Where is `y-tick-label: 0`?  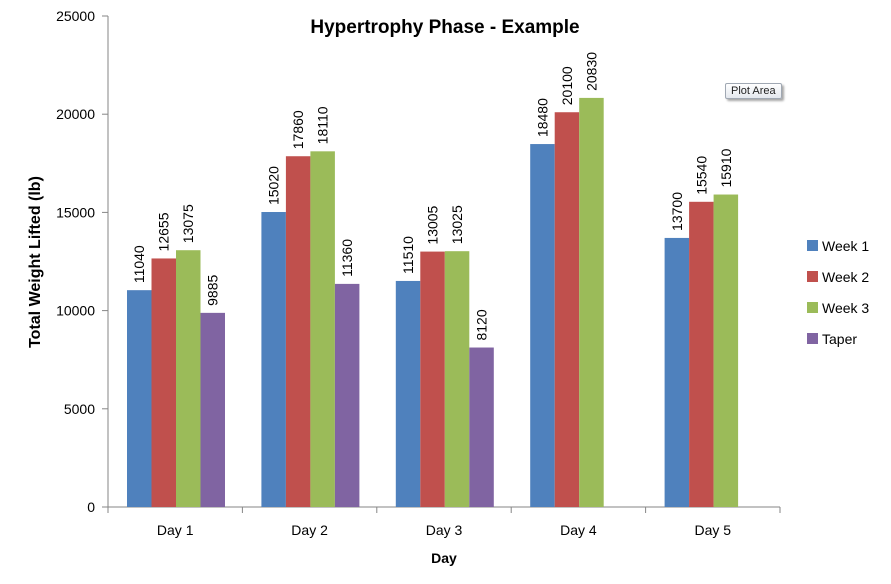
y-tick-label: 0 is located at coordinates (91, 507).